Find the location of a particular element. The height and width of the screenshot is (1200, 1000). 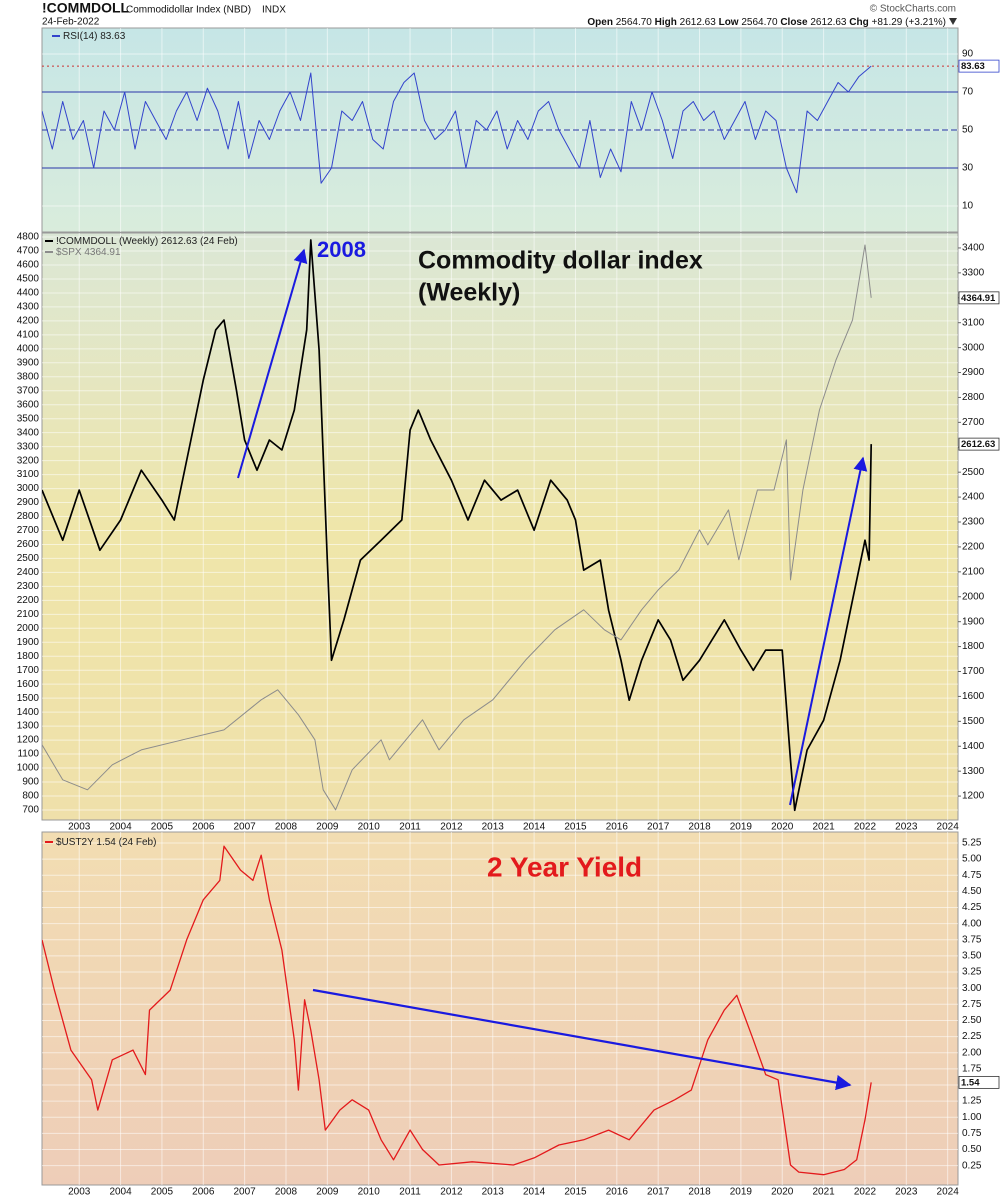

legend-name: $SPX is located at coordinates (69, 252).